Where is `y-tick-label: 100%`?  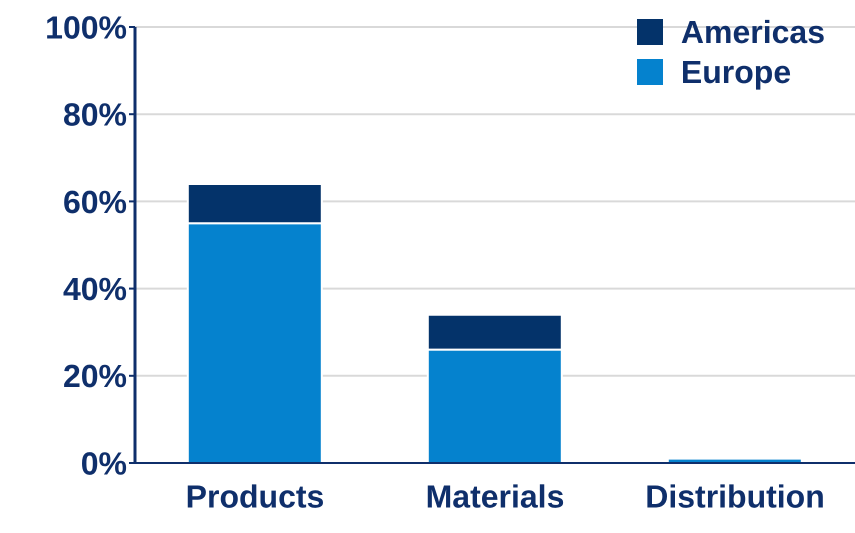 y-tick-label: 100% is located at coordinates (86, 27).